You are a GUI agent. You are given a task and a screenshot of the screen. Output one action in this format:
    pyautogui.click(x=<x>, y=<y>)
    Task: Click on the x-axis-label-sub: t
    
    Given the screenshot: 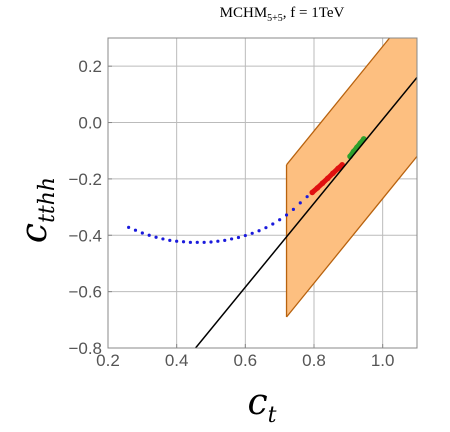 What is the action you would take?
    pyautogui.click(x=272, y=415)
    